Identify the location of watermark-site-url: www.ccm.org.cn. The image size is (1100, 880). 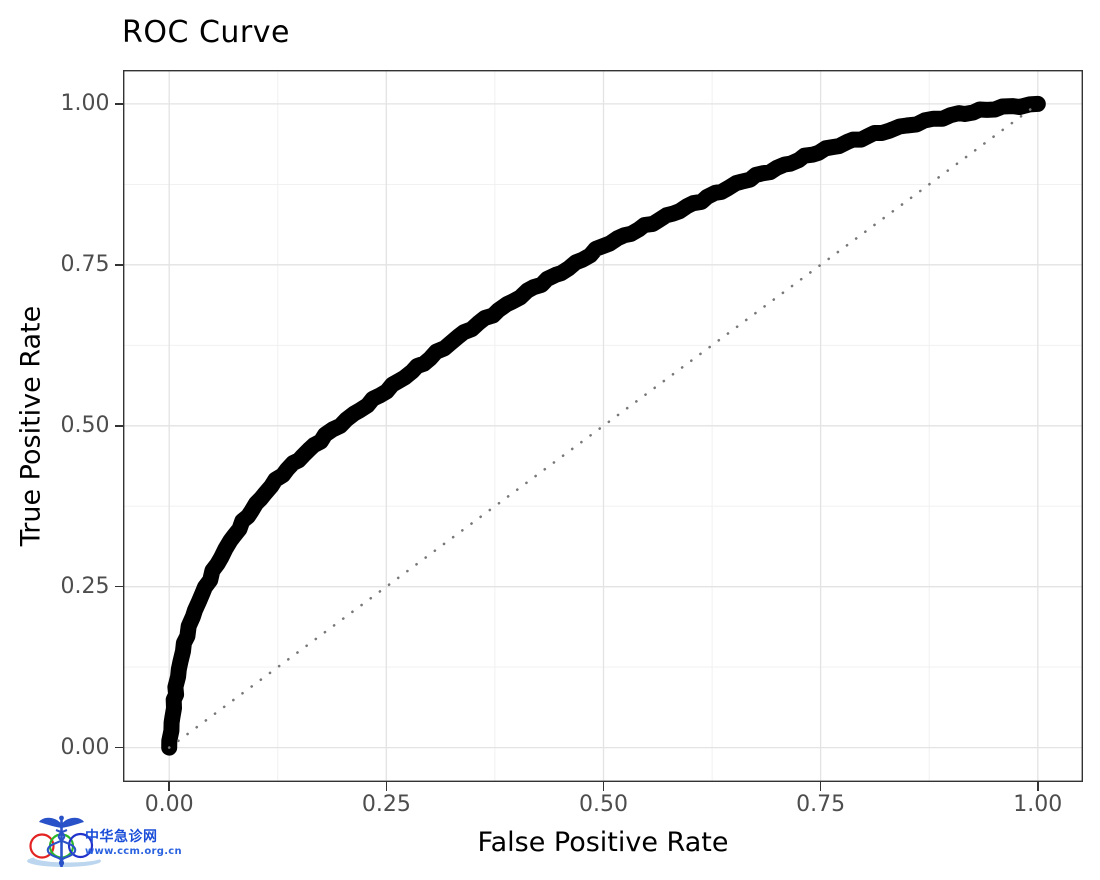
(133, 851).